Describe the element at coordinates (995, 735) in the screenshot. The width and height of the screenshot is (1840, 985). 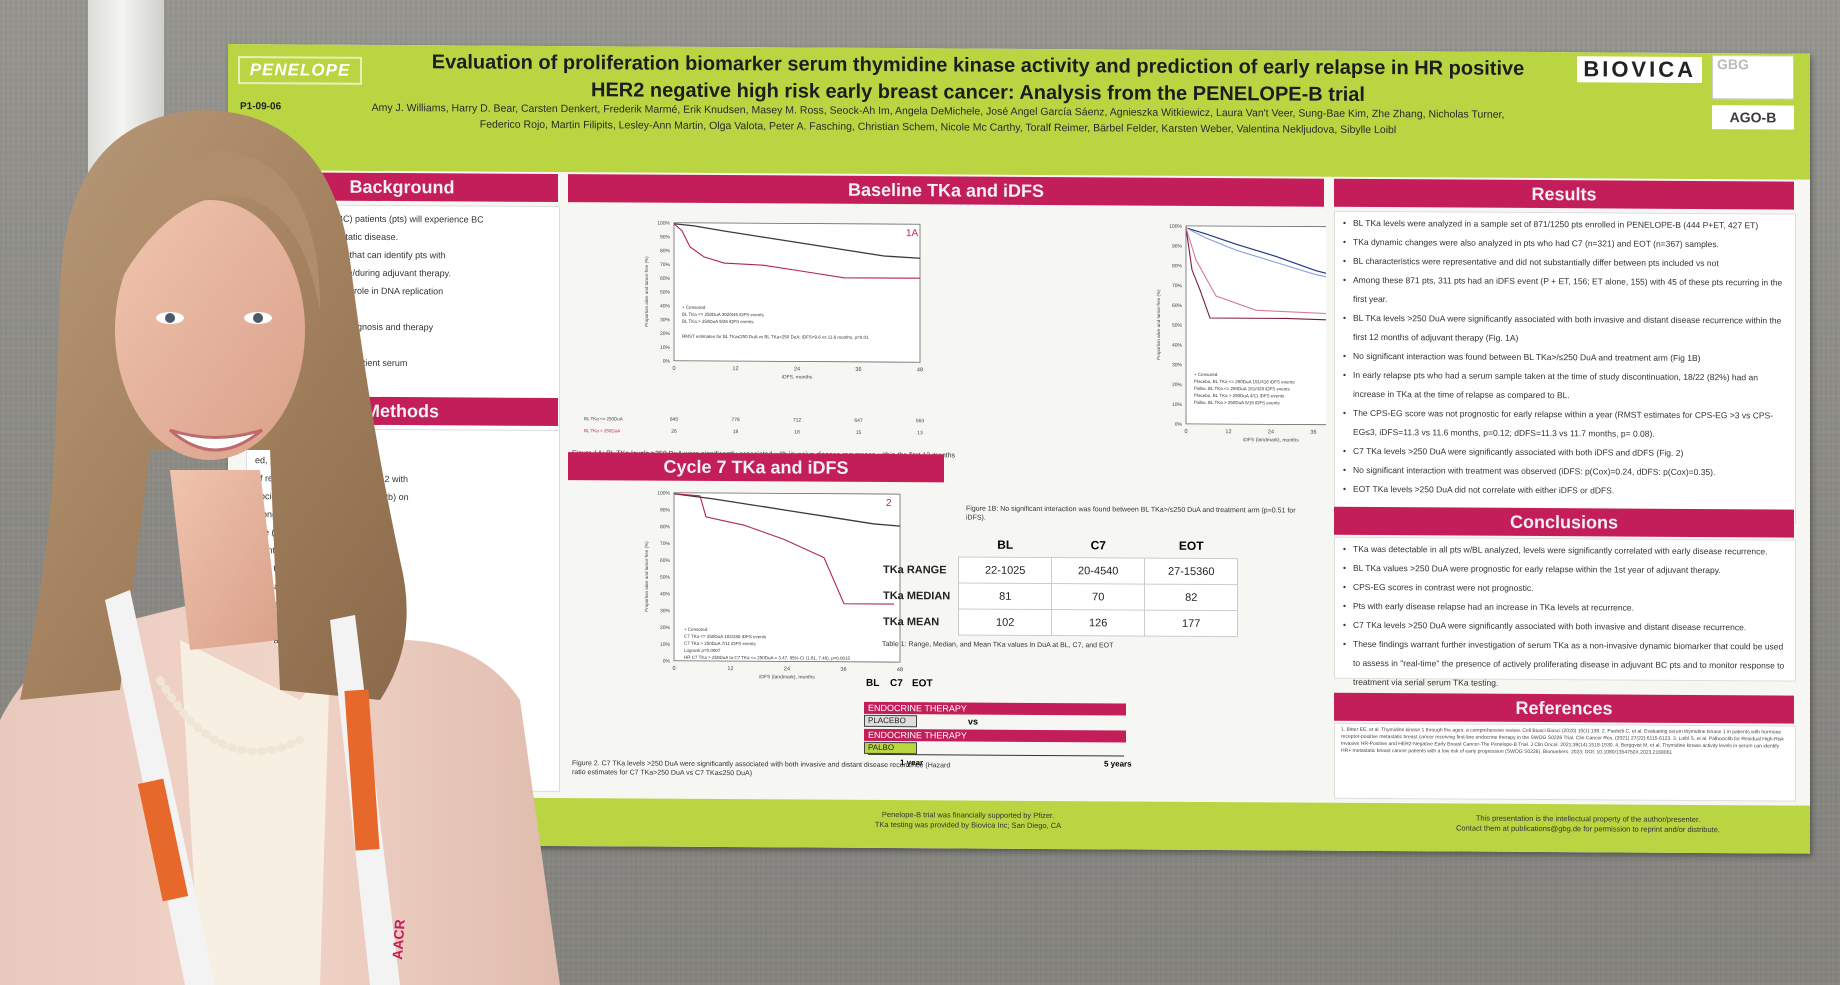
I see `endocrine-therapy-bar-2: ENDOCRINE THERAPY` at that location.